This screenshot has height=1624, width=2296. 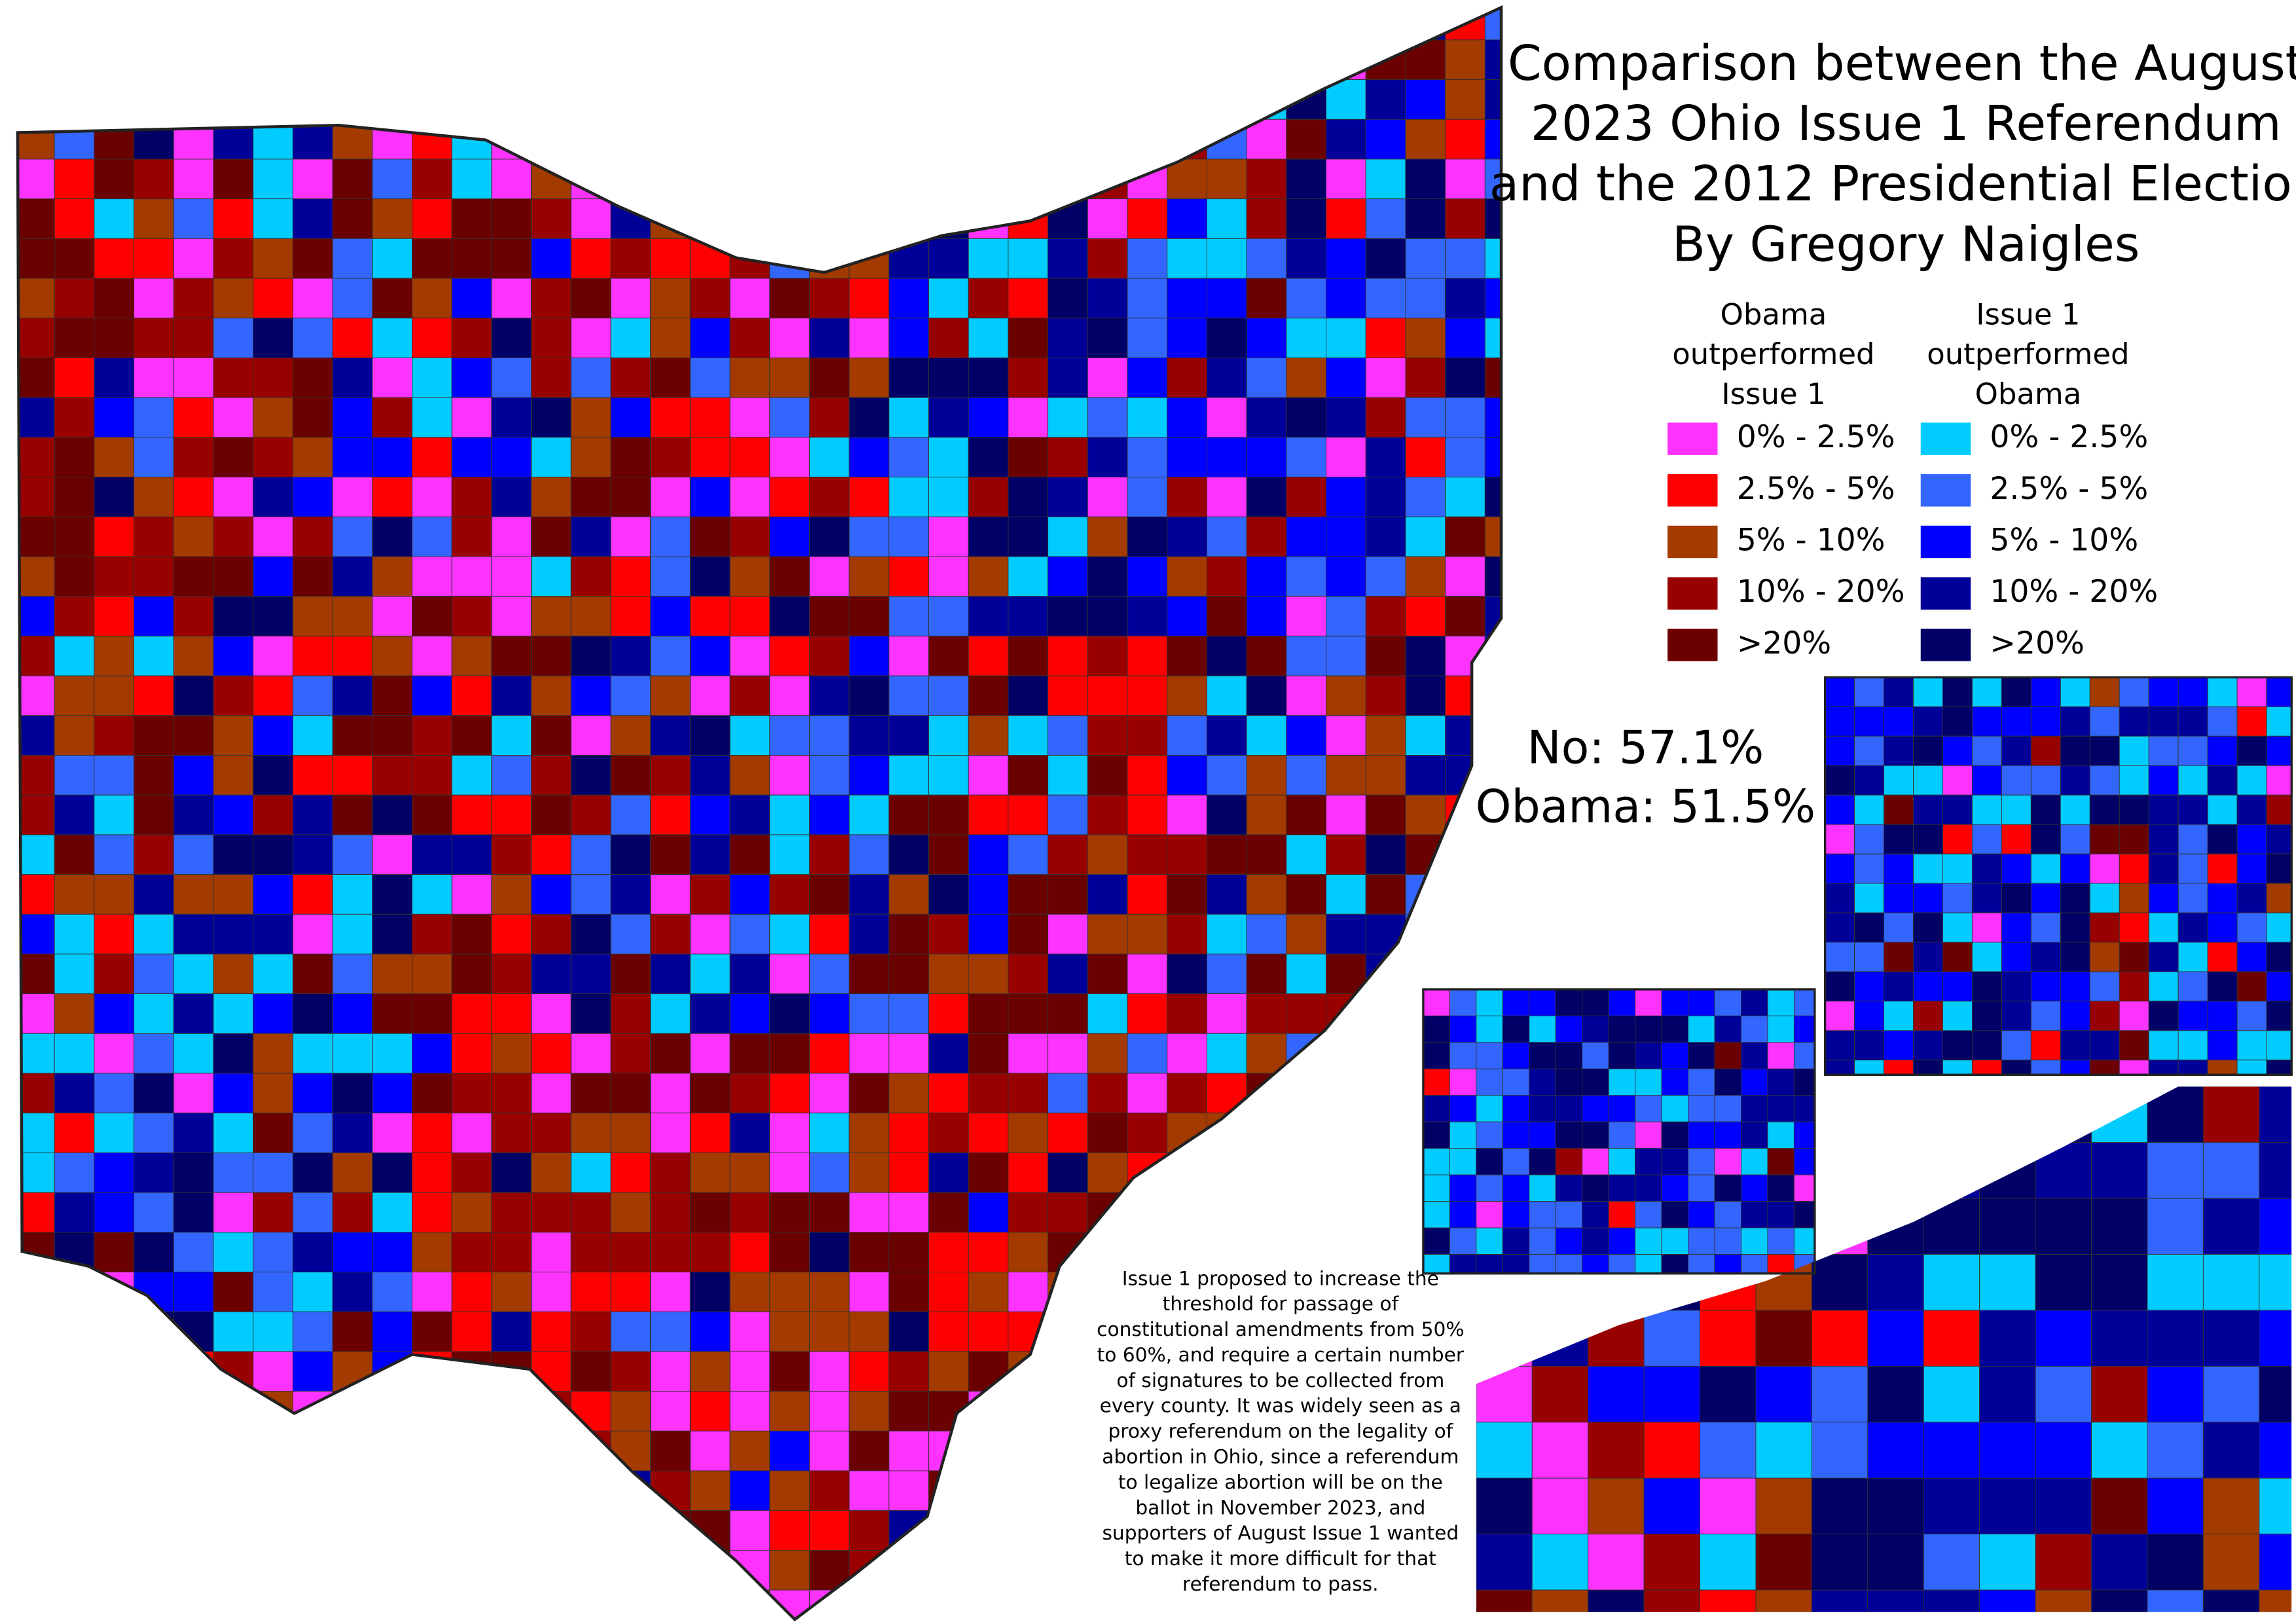 What do you see at coordinates (1945, 542) in the screenshot?
I see `legend-swatch` at bounding box center [1945, 542].